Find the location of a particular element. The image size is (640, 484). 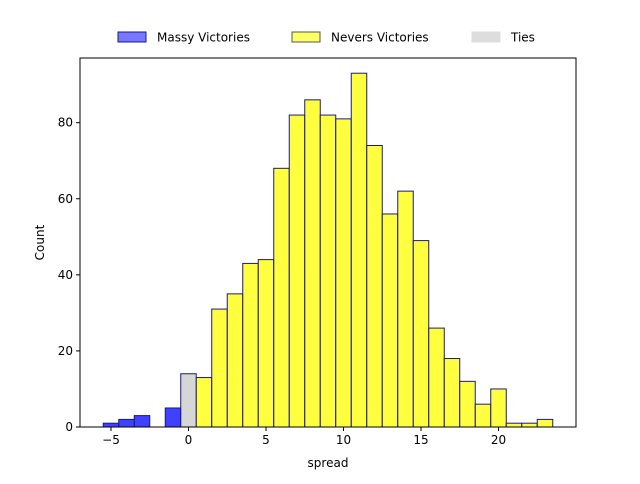

legend-swatch-ties is located at coordinates (486, 37).